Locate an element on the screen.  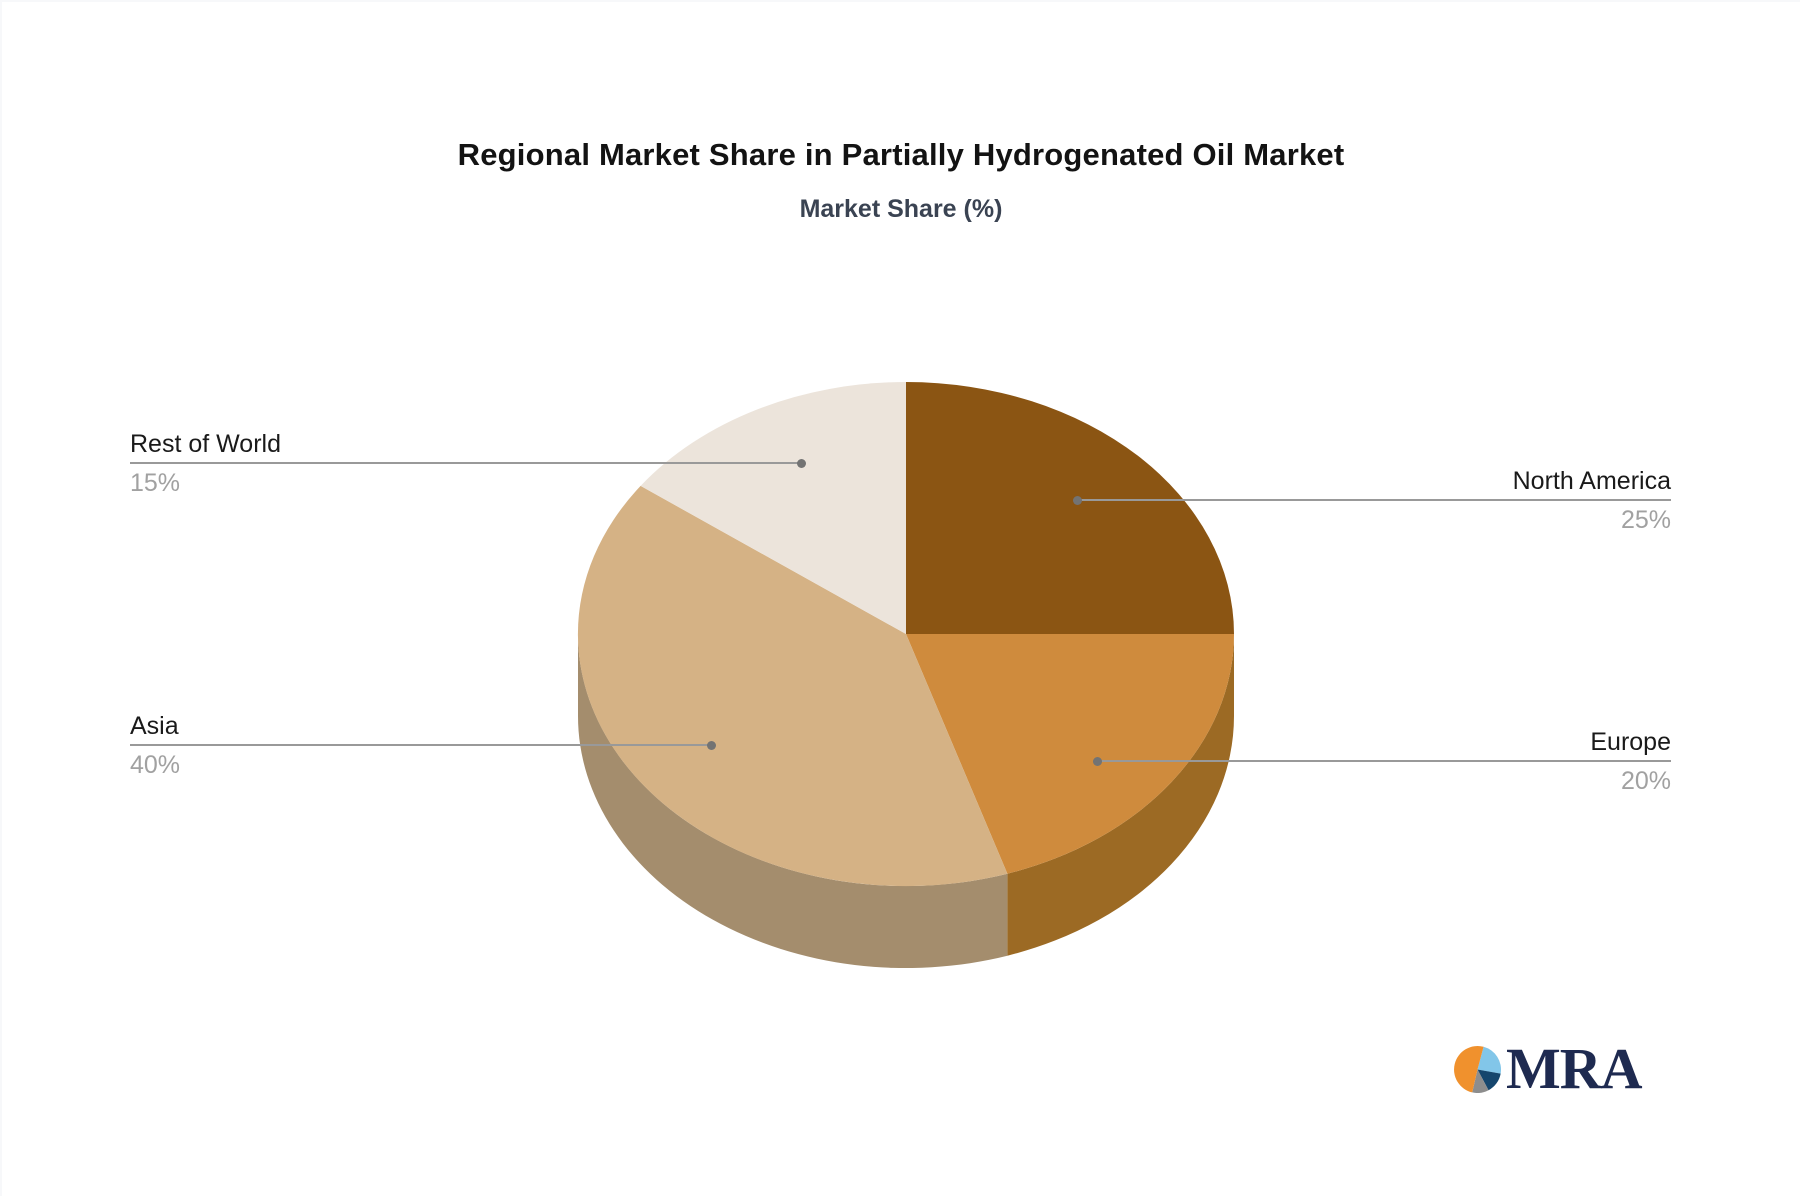
mra-logo-text: MRA is located at coordinates (1574, 1068).